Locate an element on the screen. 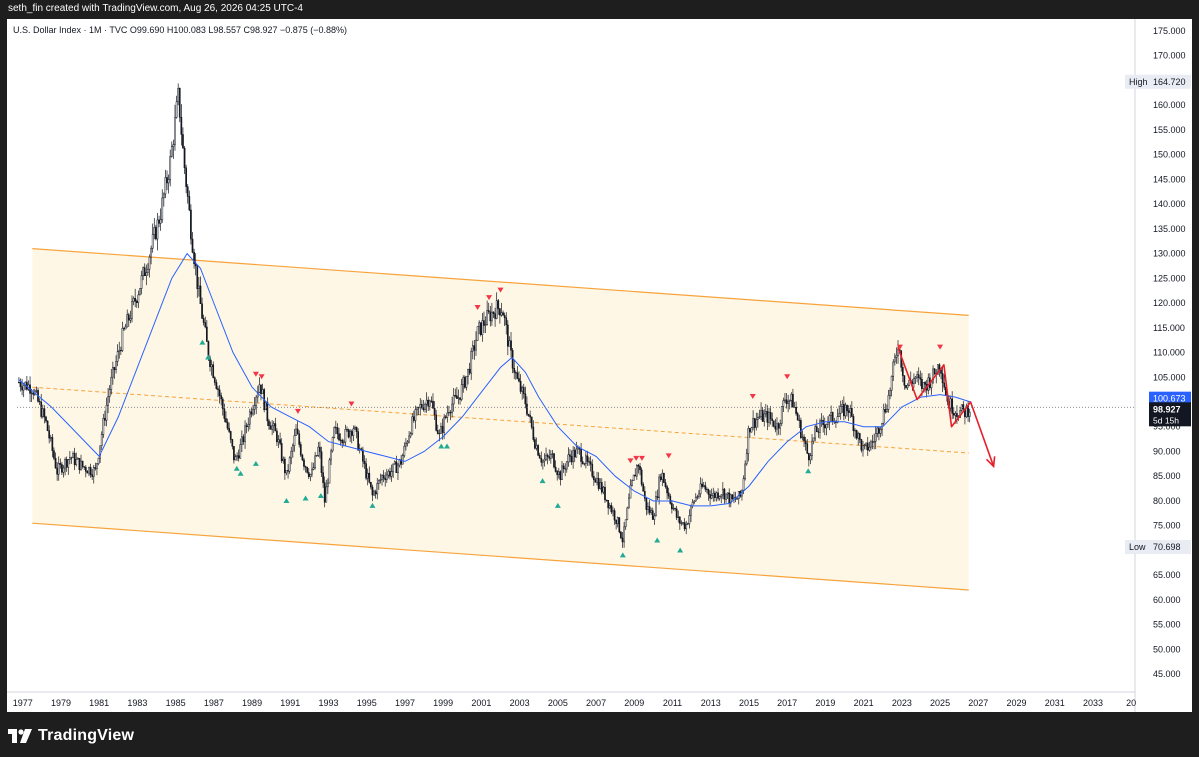 This screenshot has height=757, width=1199. time-tick-label: 1983 is located at coordinates (137, 703).